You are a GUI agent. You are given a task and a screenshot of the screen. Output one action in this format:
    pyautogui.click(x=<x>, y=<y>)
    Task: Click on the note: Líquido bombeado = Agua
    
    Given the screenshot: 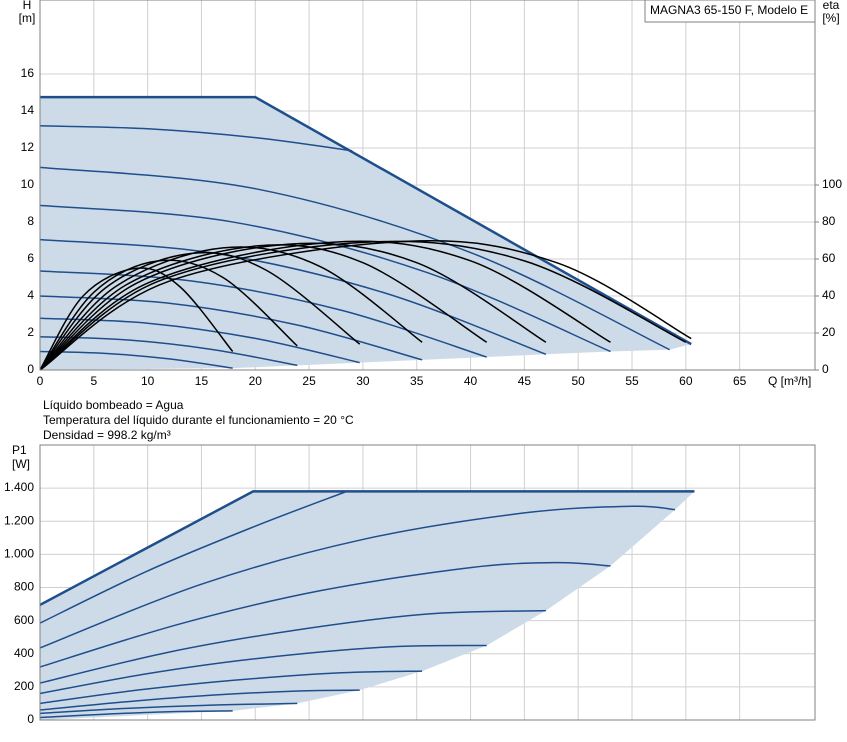 What is the action you would take?
    pyautogui.click(x=113, y=405)
    